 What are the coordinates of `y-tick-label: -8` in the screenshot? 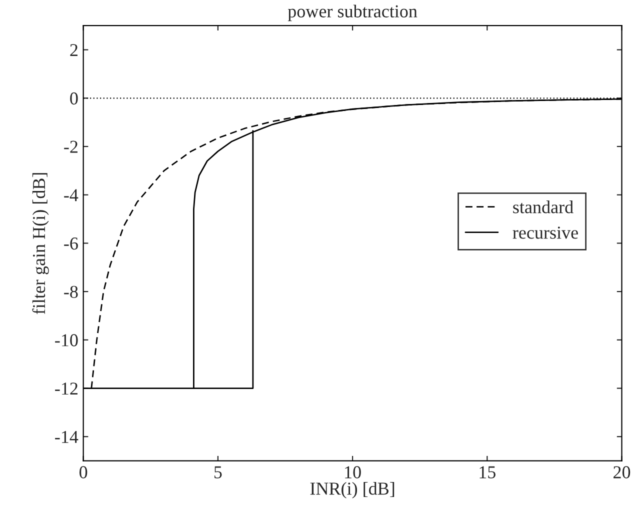 It's located at (71, 292).